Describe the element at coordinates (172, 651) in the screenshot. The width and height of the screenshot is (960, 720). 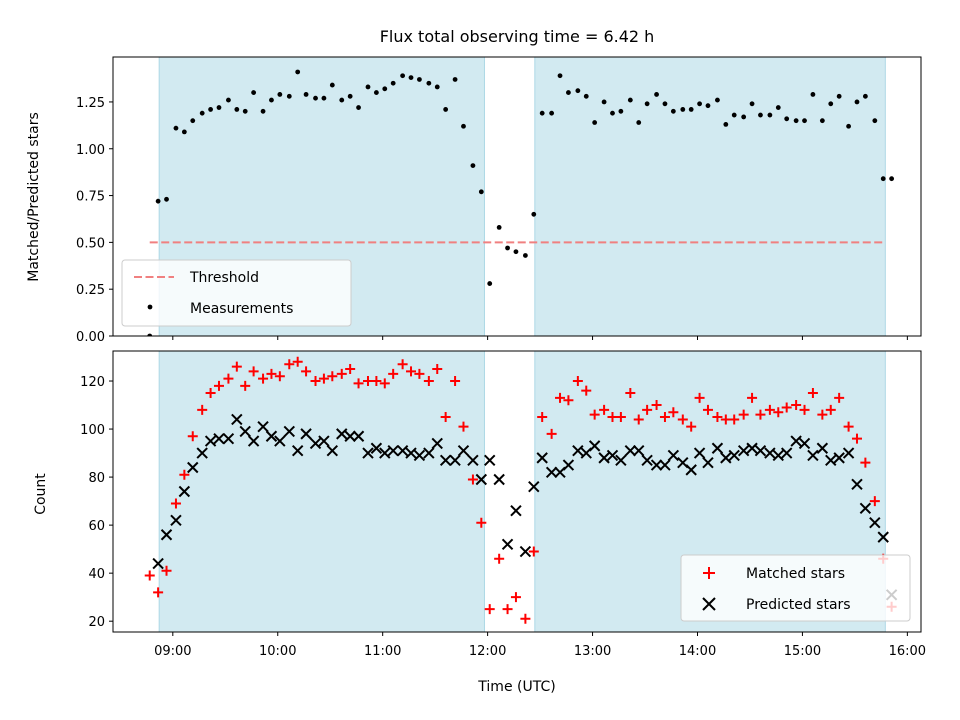
I see `x-tick-label: 09:00` at that location.